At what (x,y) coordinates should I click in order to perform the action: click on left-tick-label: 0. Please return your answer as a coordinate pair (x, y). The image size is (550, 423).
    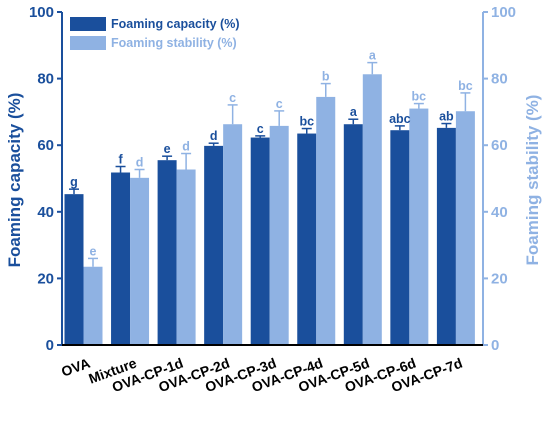
    Looking at the image, I should click on (50, 345).